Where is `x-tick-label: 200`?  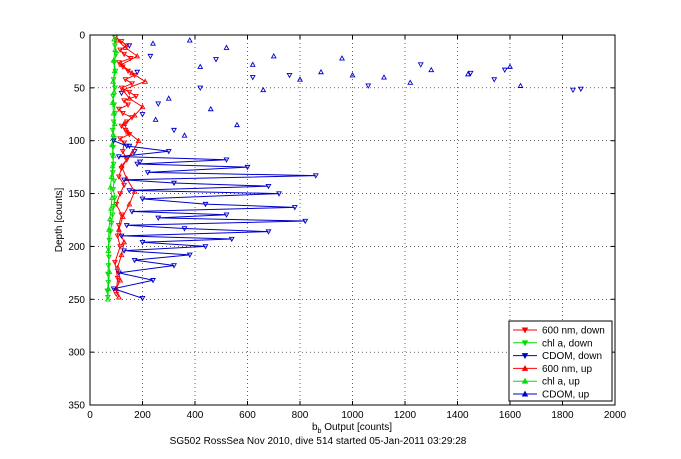 x-tick-label: 200 is located at coordinates (142, 415).